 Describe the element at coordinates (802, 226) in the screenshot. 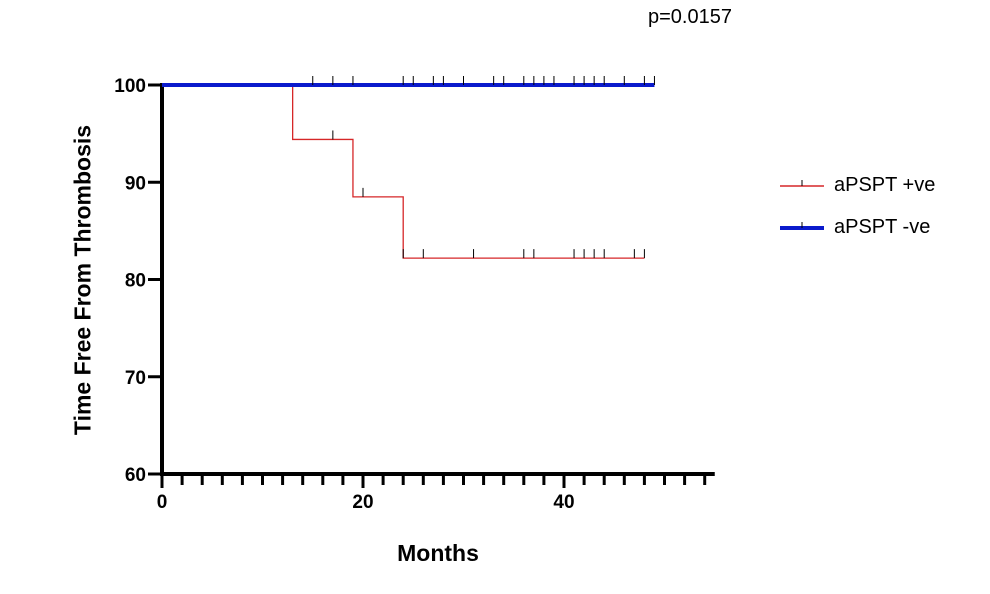

I see `legend-swatch-negative` at that location.